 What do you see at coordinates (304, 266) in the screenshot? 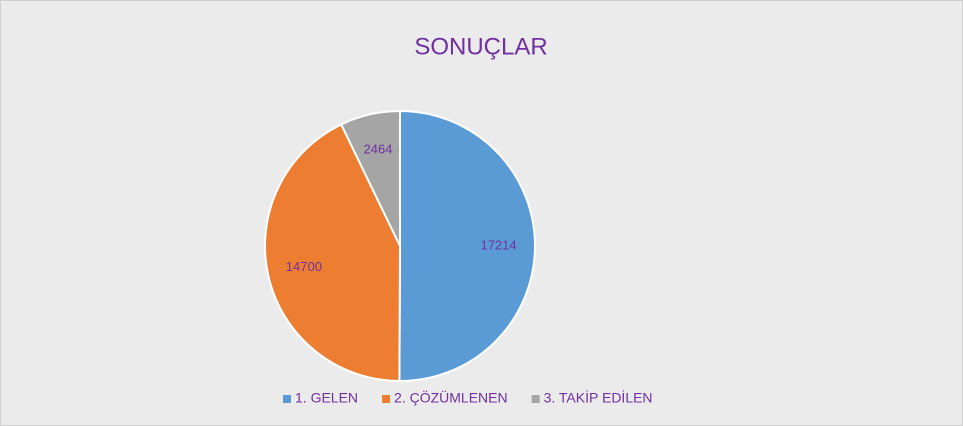
I see `data-label: 14700` at bounding box center [304, 266].